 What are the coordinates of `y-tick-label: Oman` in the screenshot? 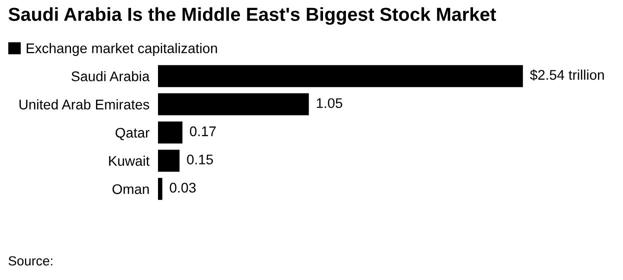 It's located at (130, 189).